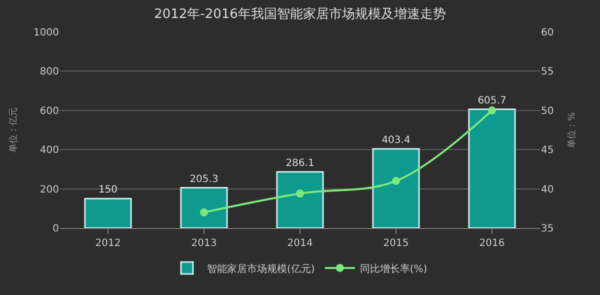  I want to click on data-label: 150, so click(108, 190).